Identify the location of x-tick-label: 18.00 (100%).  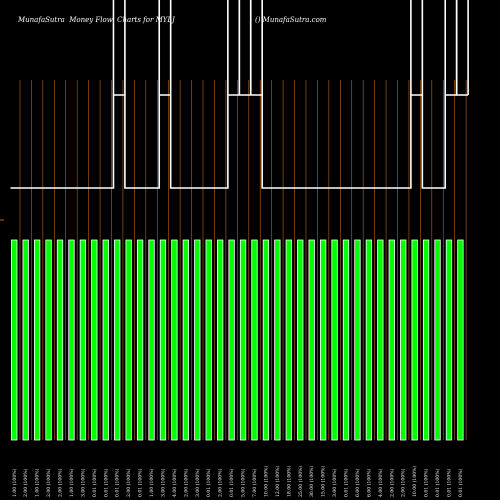
(288, 481).